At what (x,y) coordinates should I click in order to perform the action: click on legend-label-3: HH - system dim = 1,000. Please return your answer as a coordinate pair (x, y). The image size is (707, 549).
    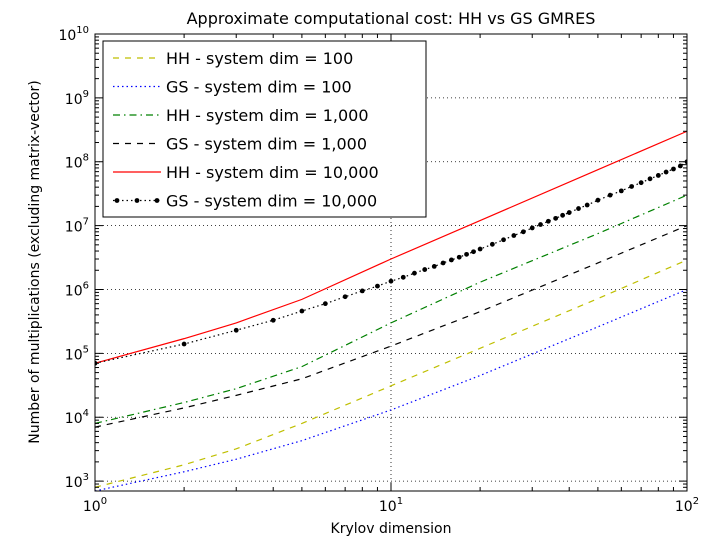
    Looking at the image, I should click on (267, 115).